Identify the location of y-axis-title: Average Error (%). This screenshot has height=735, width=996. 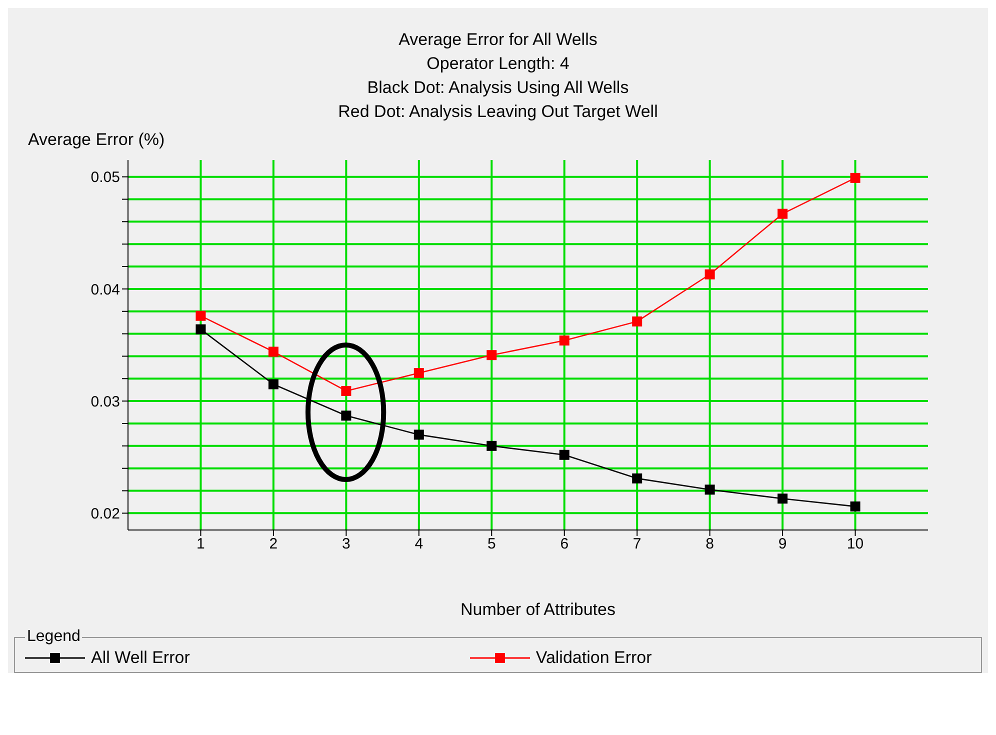
(96, 140).